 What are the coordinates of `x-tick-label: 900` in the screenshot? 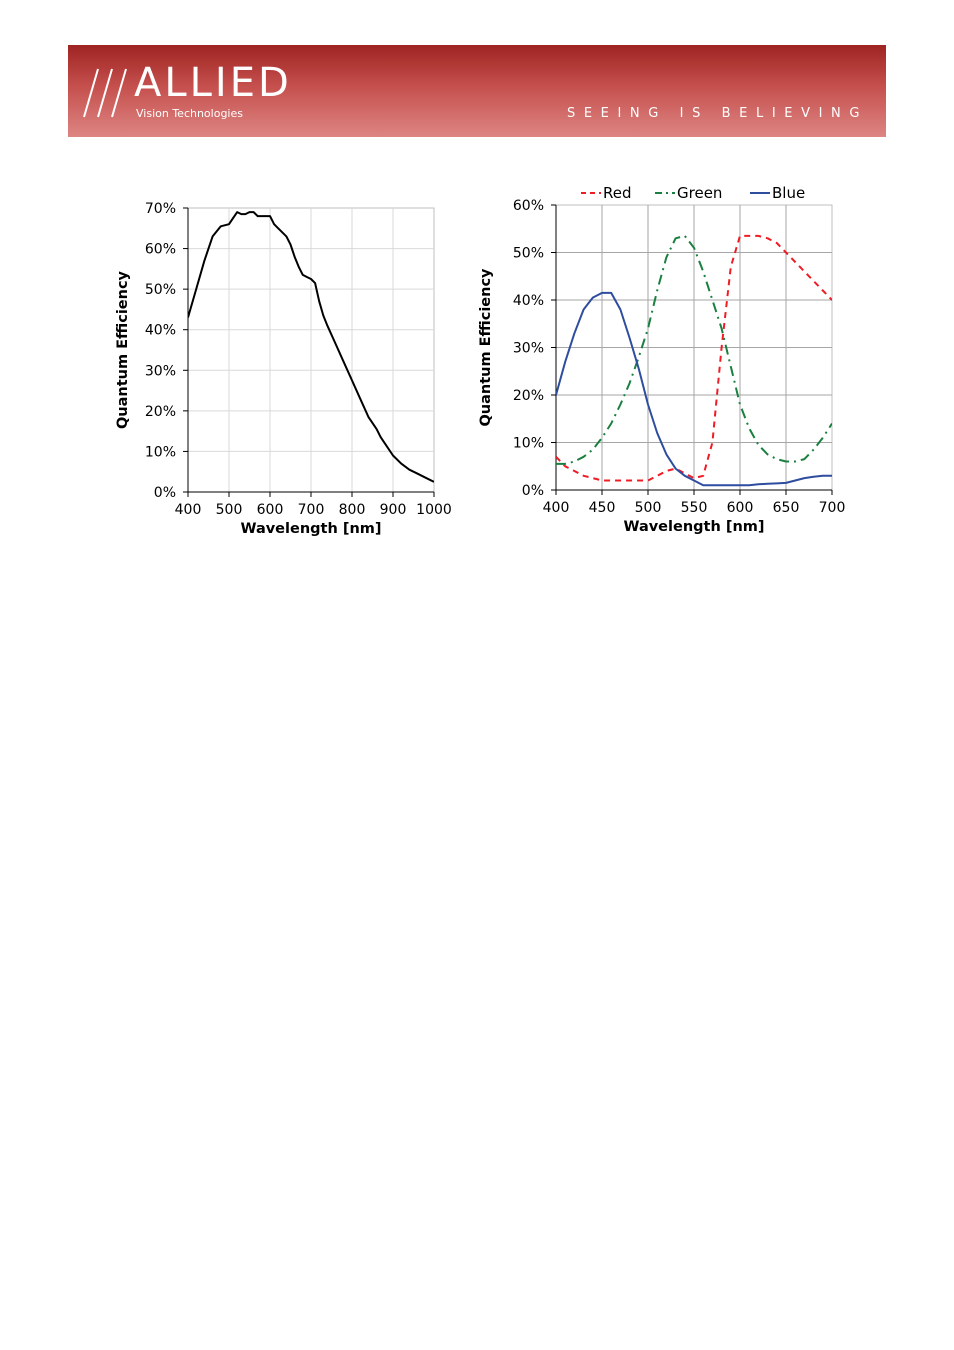 It's located at (393, 510).